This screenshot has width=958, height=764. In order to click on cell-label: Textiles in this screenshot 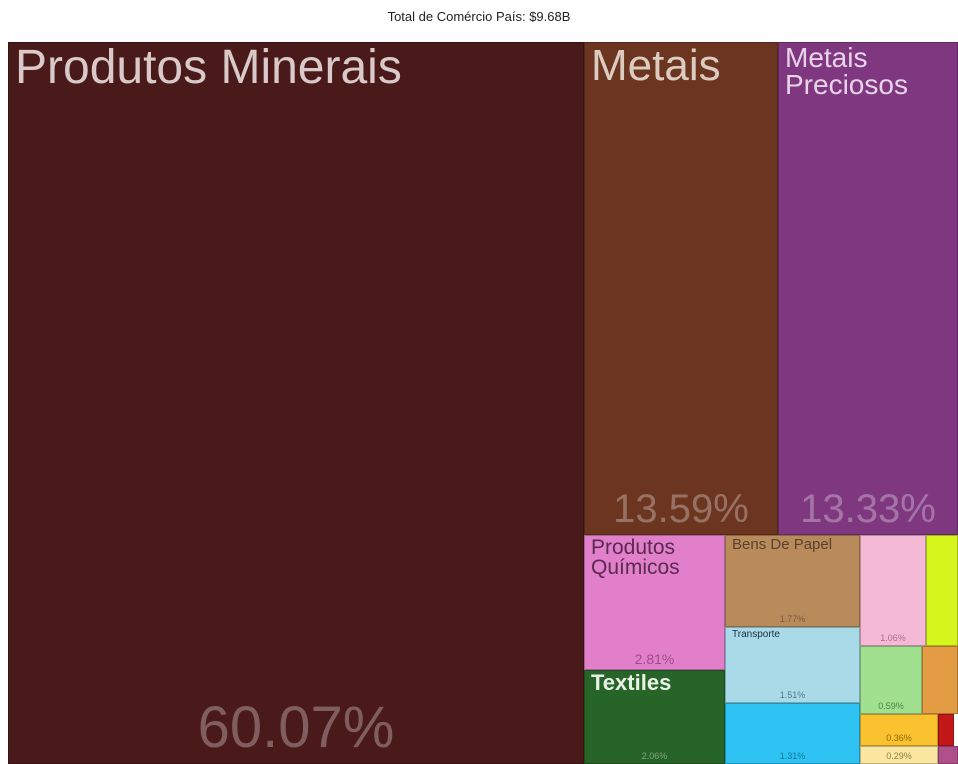, I will do `click(631, 682)`.